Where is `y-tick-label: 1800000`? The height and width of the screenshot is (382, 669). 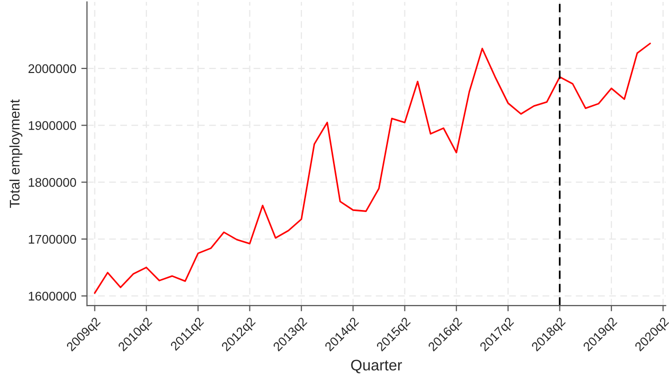
y-tick-label: 1800000 is located at coordinates (52, 182).